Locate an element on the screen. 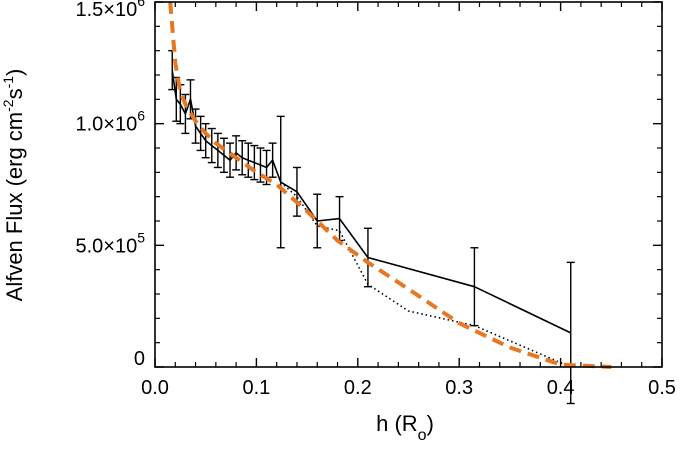 This screenshot has height=450, width=683. x-tick-label: 0.4 is located at coordinates (561, 388).